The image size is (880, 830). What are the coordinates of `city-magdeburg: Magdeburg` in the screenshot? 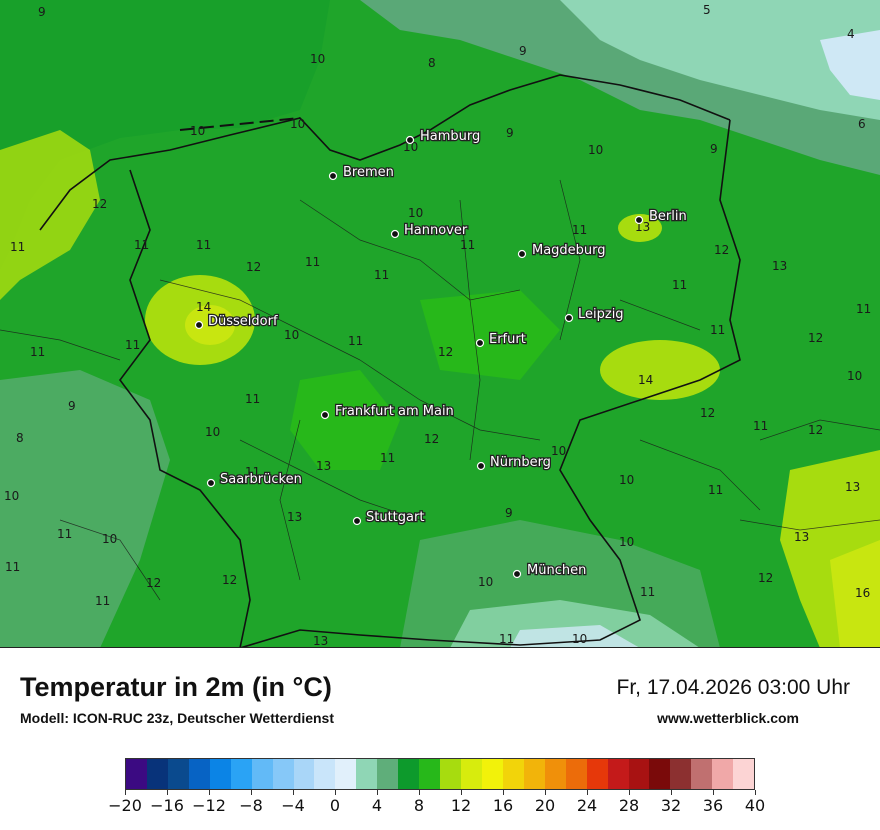 It's located at (562, 250).